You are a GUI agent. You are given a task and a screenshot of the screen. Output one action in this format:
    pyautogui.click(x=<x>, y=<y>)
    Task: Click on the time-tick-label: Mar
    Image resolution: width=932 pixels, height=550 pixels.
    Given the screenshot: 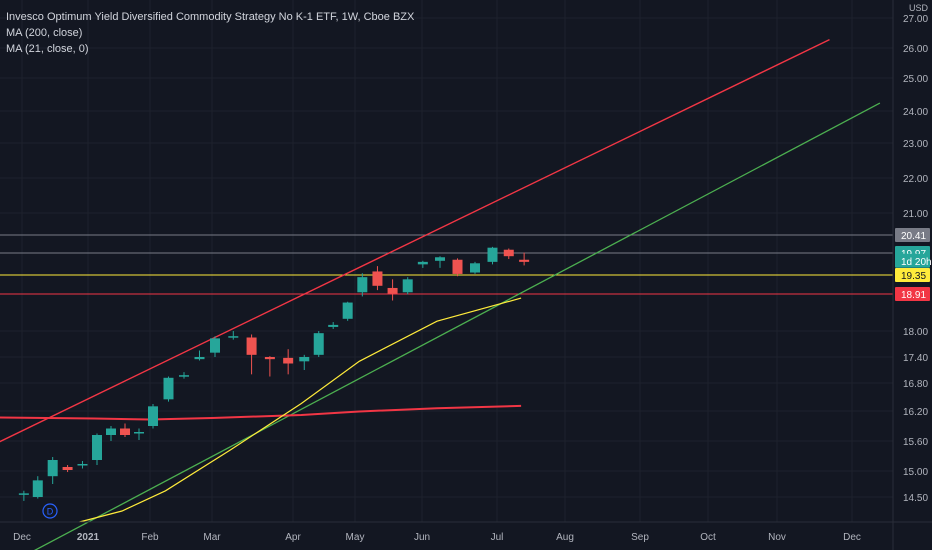 What is the action you would take?
    pyautogui.click(x=212, y=537)
    